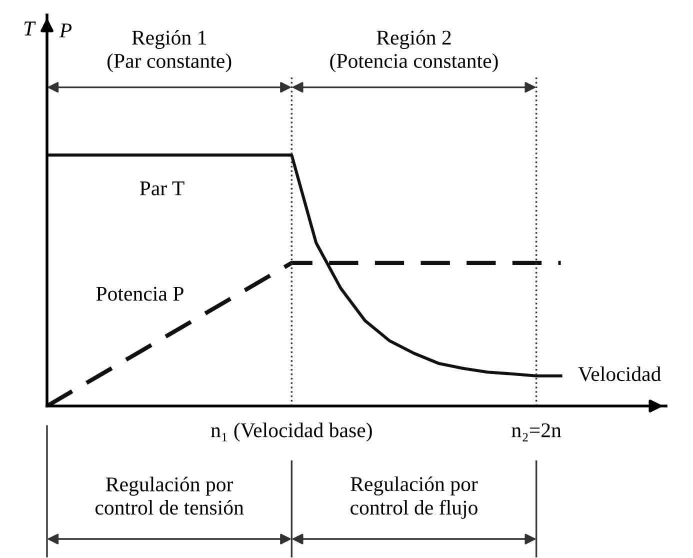 This screenshot has height=558, width=693. Describe the element at coordinates (537, 432) in the screenshot. I see `x-tick-label: n₂=2n` at that location.